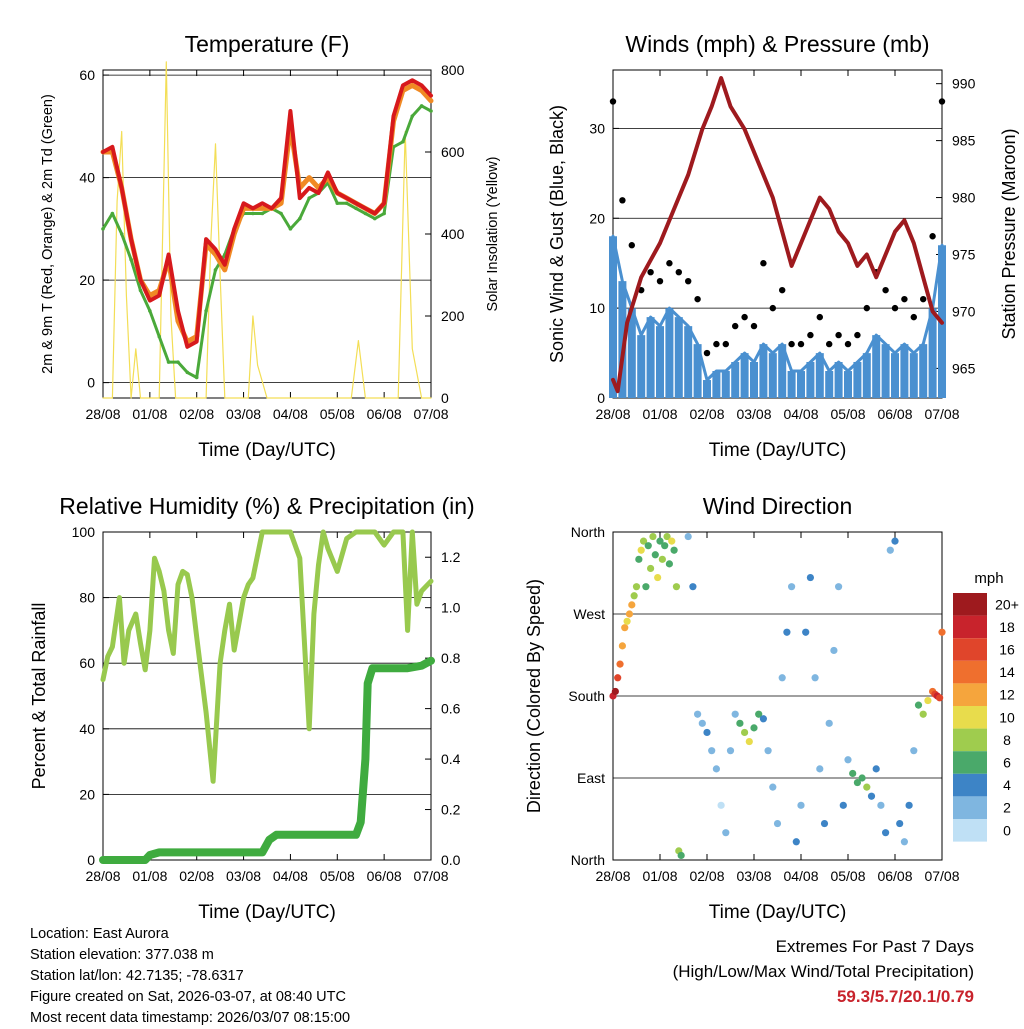 Image resolution: width=1024 pixels, height=1029 pixels. Describe the element at coordinates (659, 414) in the screenshot. I see `panel2-xtick-label: 01/08` at that location.